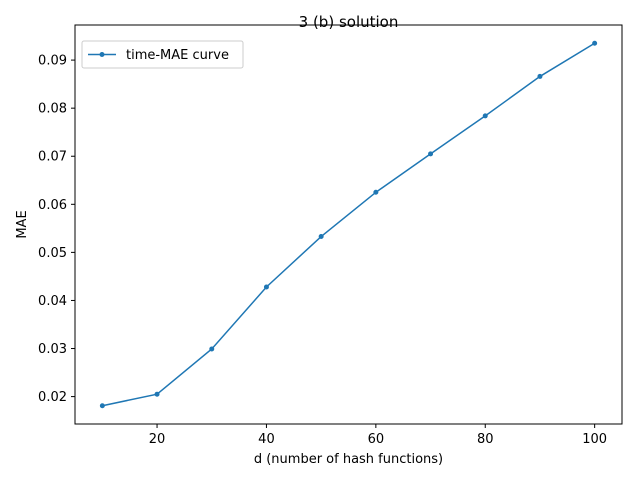 Image resolution: width=640 pixels, height=480 pixels. Describe the element at coordinates (266, 439) in the screenshot. I see `x-tick-label: 40` at that location.